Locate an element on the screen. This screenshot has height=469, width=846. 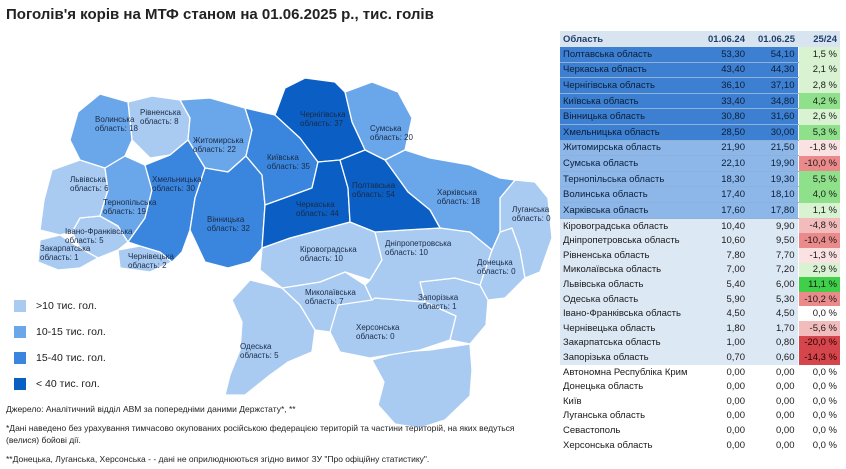
column-header-region: Область is located at coordinates (629, 39).